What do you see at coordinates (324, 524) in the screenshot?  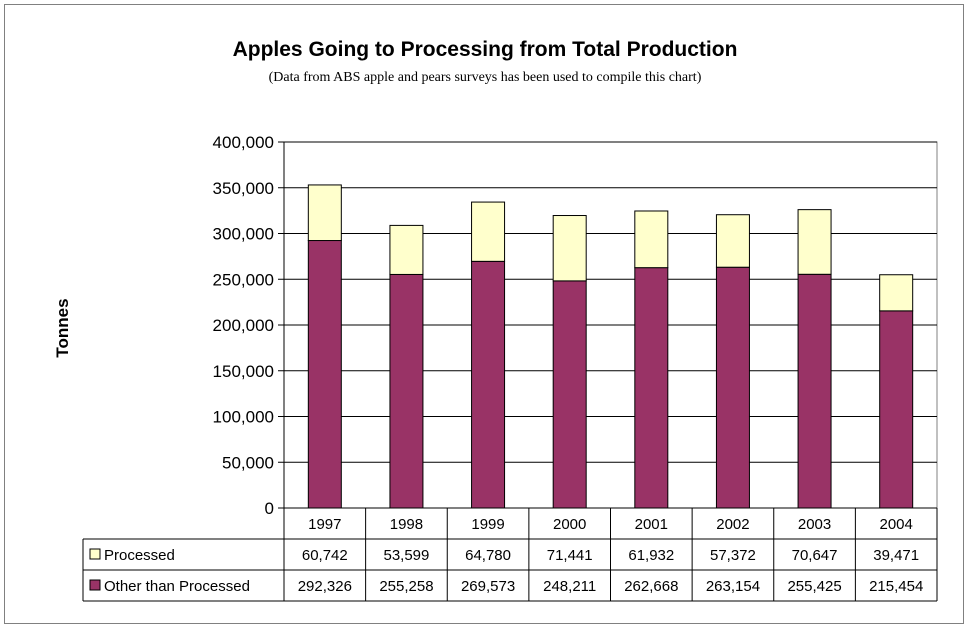 I see `x-category-label: 1997` at bounding box center [324, 524].